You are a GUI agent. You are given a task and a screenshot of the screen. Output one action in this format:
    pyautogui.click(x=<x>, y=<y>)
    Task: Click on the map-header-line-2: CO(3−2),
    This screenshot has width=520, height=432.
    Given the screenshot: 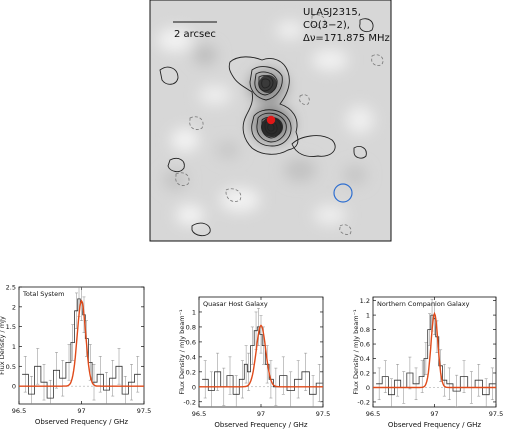 What is the action you would take?
    pyautogui.click(x=326, y=25)
    